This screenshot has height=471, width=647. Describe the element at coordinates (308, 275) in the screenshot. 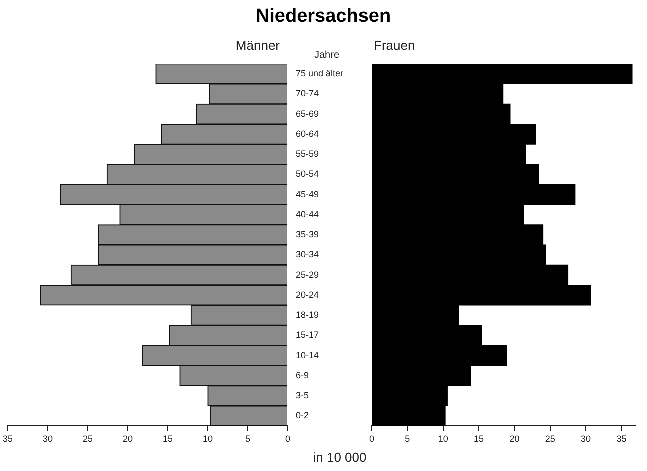

I see `y-tick-label: 25-29` at that location.